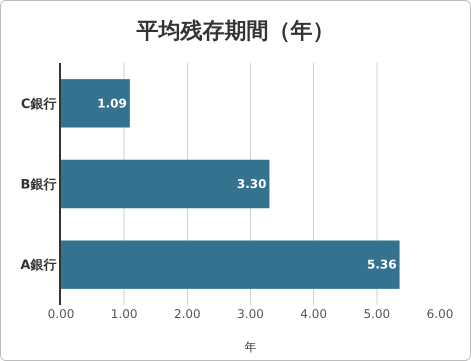  What do you see at coordinates (38, 185) in the screenshot?
I see `y-tick-label: B銀行` at bounding box center [38, 185].